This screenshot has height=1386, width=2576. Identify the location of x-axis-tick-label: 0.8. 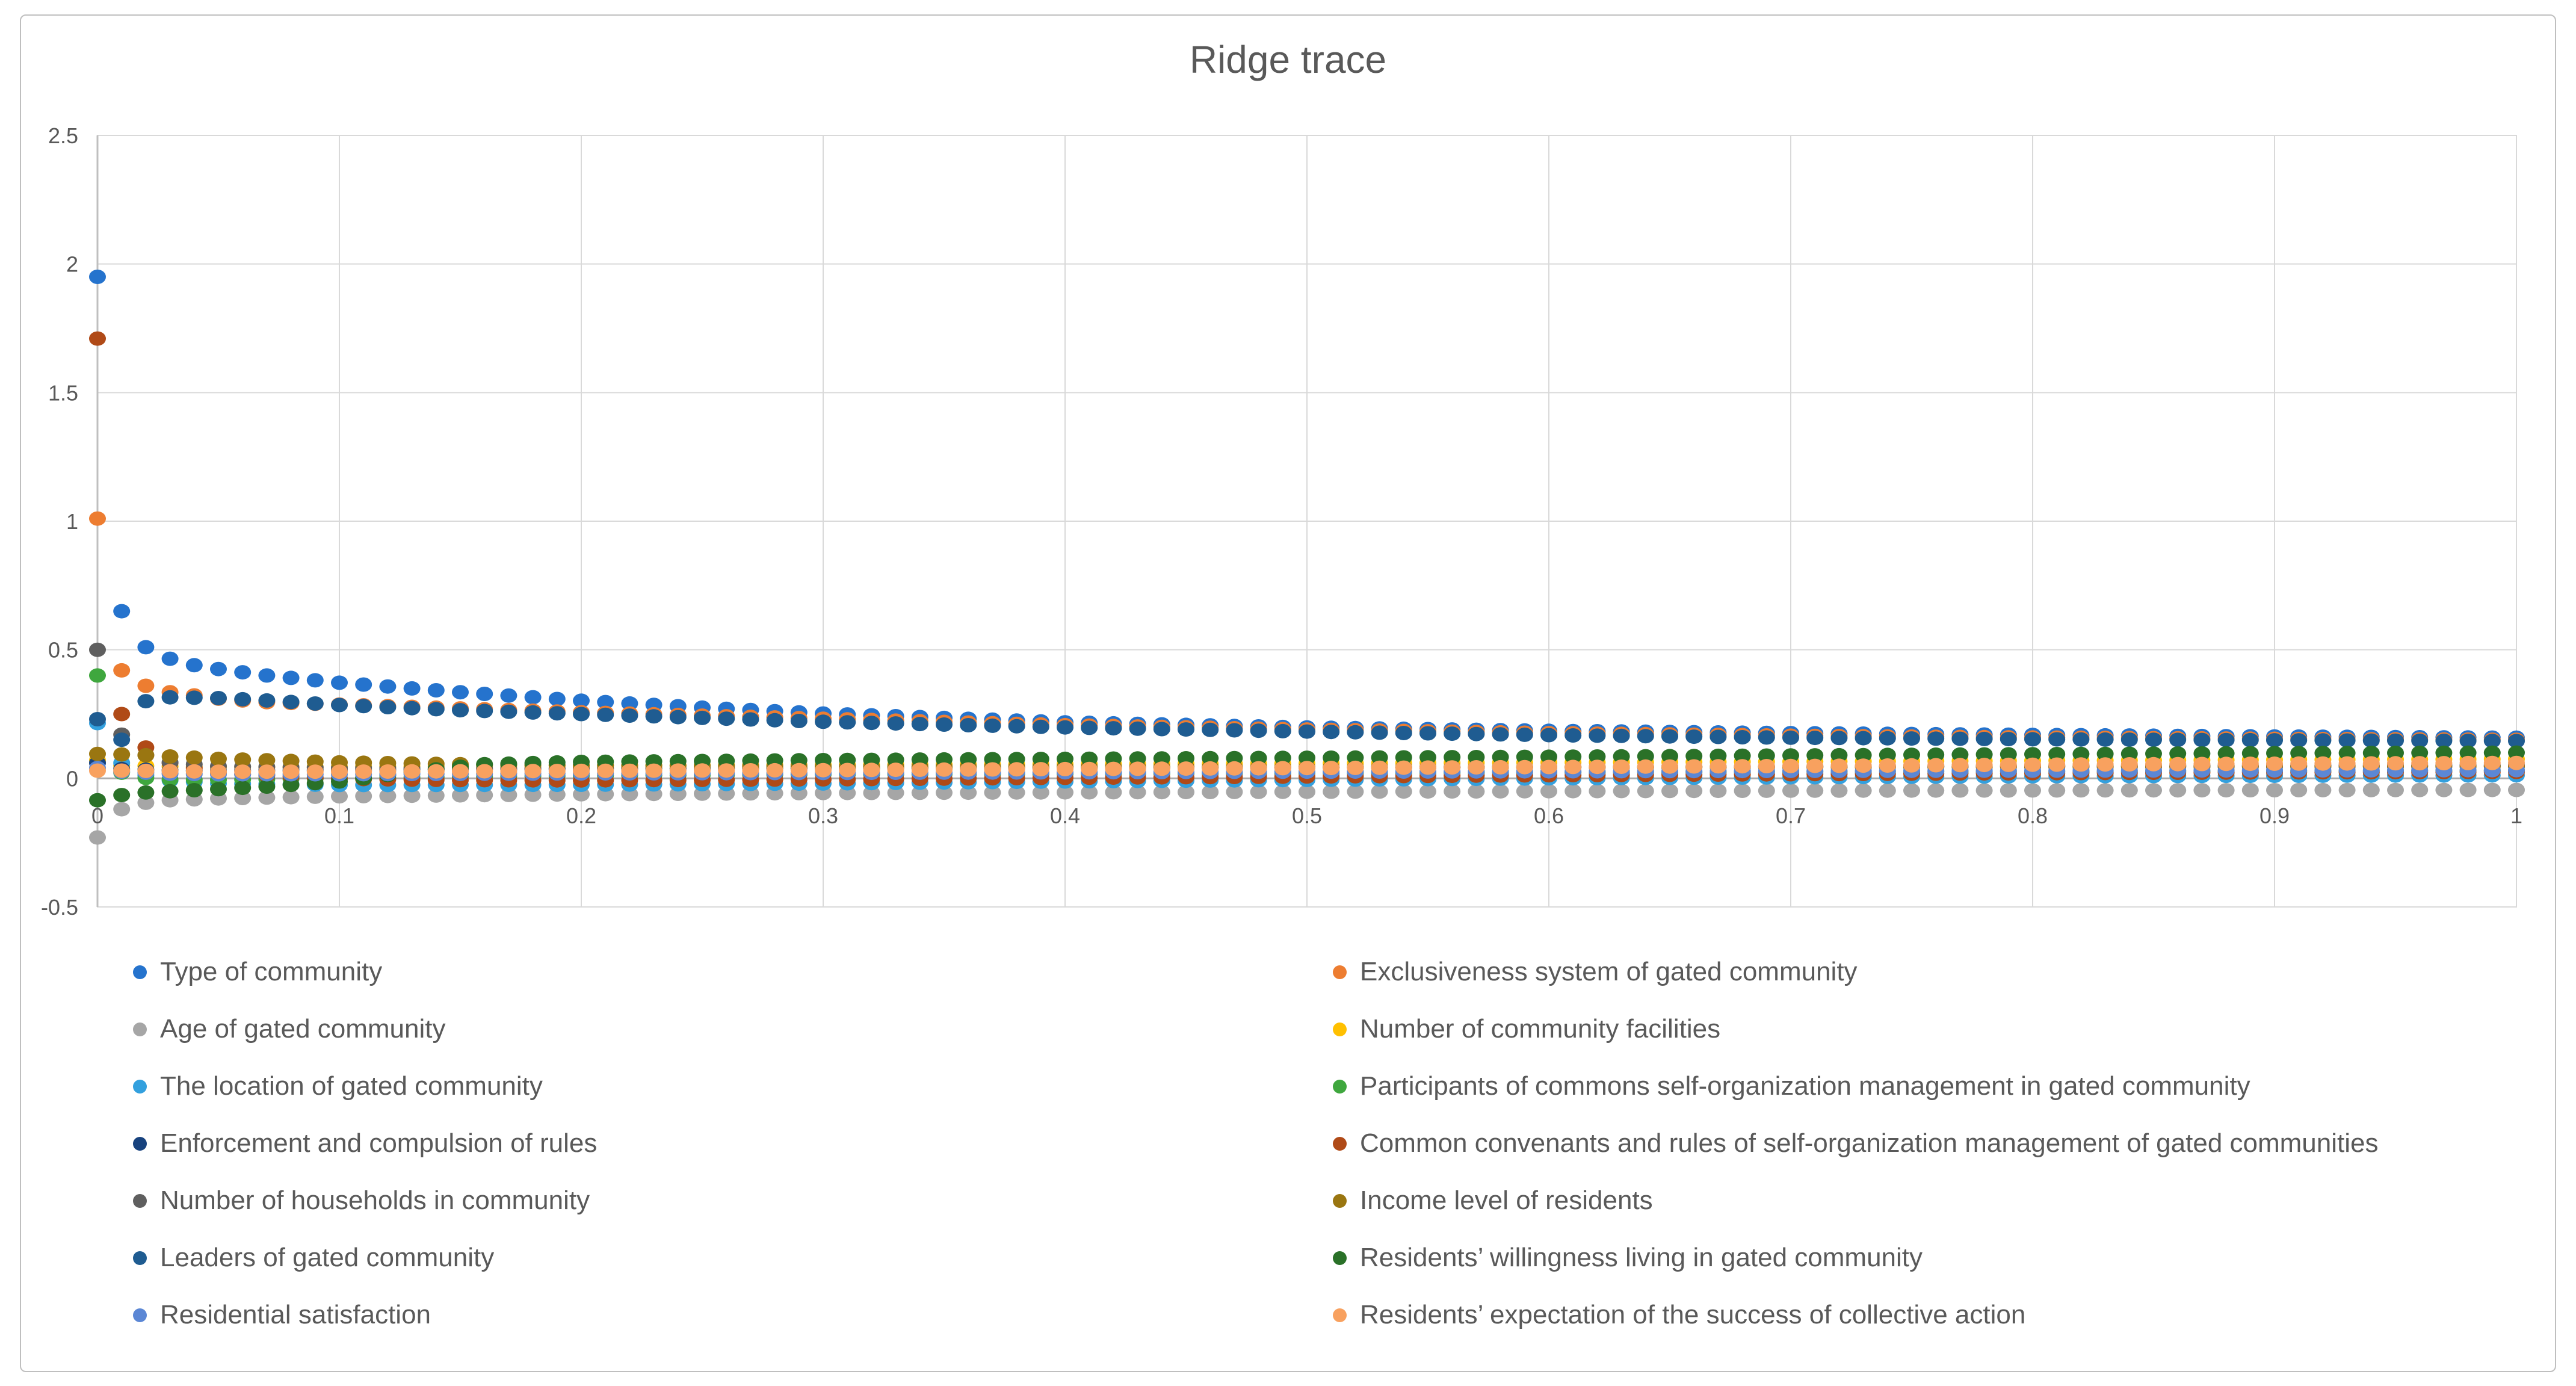
(2033, 815).